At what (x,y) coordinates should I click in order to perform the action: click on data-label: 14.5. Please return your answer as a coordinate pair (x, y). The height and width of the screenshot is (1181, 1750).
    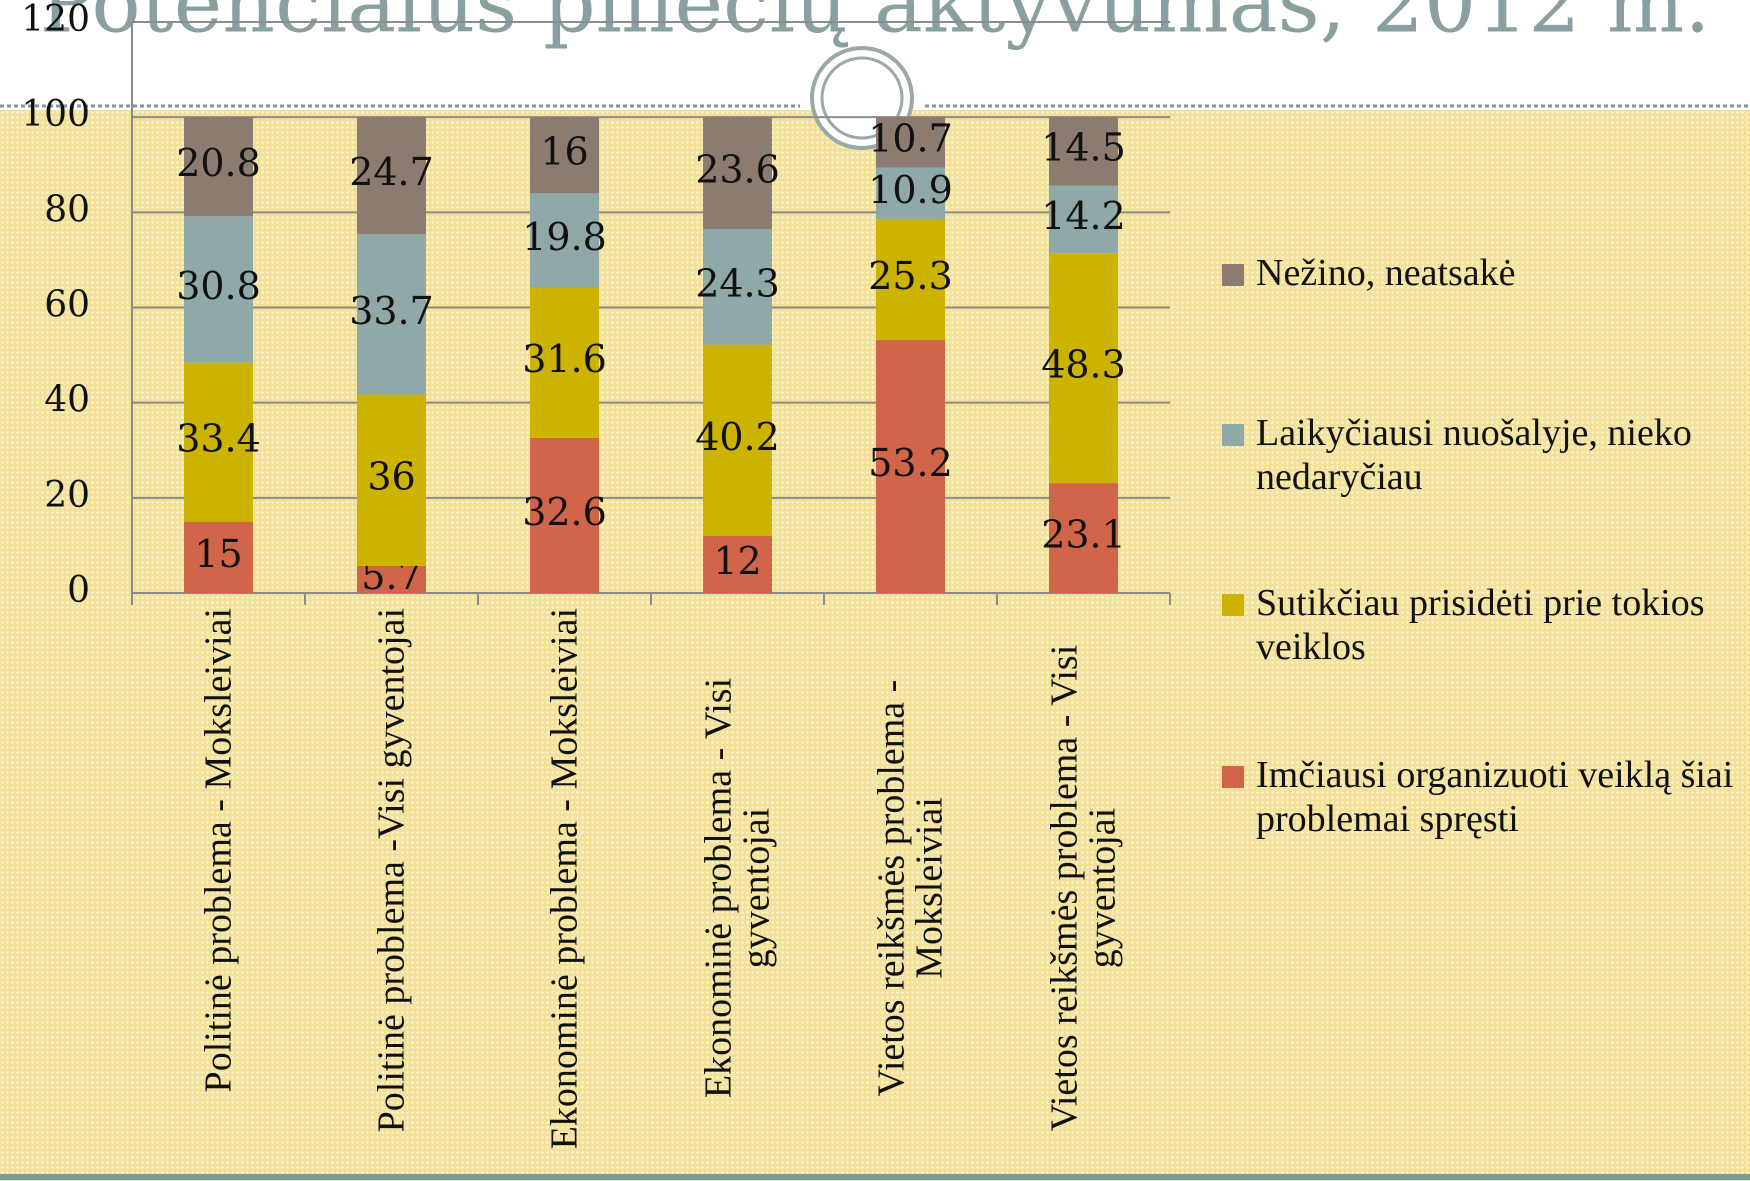
    Looking at the image, I should click on (1083, 148).